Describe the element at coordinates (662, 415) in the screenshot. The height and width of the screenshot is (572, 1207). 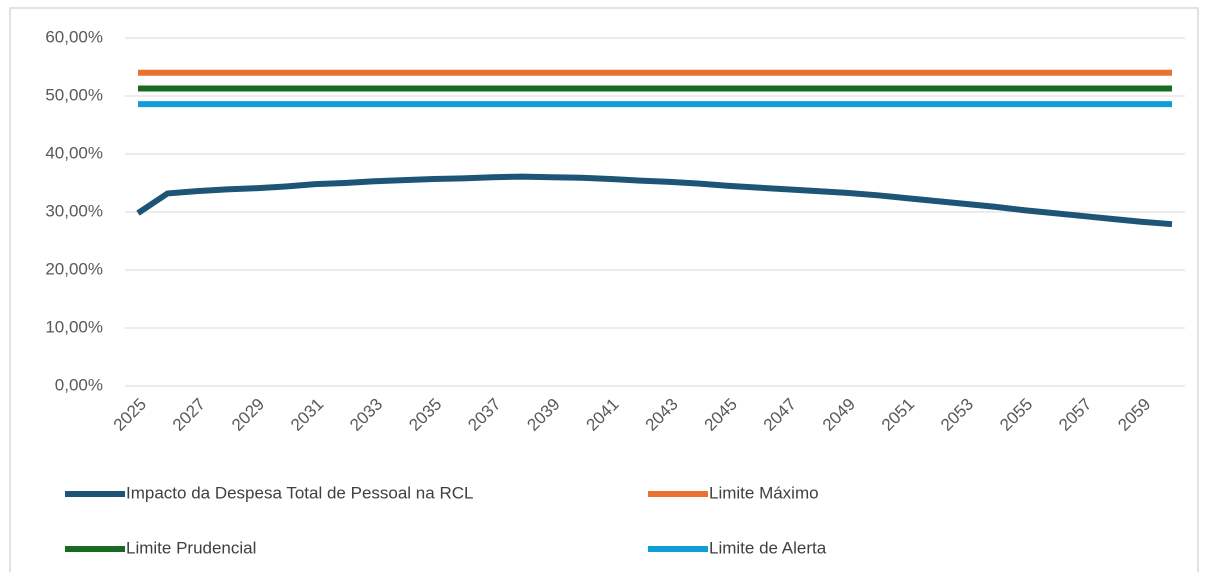
I see `x-tick-label: 2043` at that location.